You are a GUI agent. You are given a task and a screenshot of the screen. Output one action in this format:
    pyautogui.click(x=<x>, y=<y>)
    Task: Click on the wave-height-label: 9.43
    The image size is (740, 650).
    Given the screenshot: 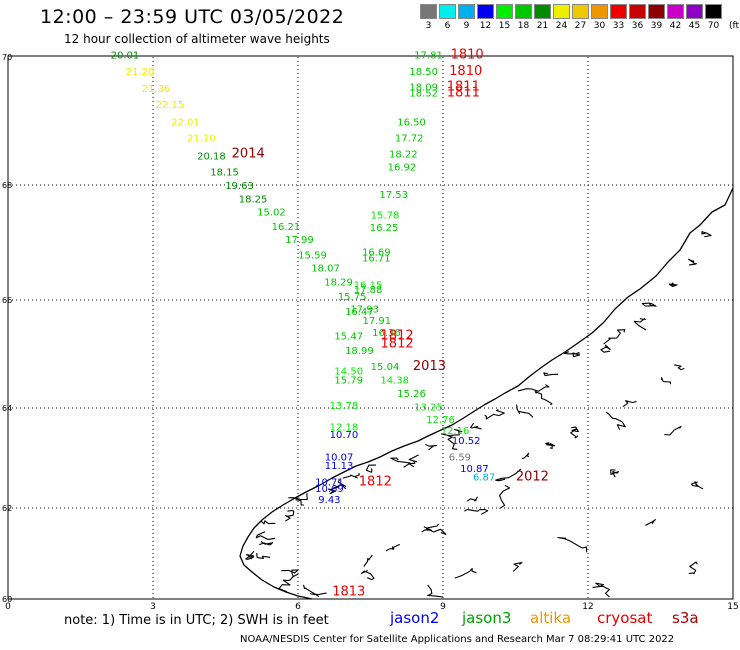 What is the action you would take?
    pyautogui.click(x=329, y=500)
    